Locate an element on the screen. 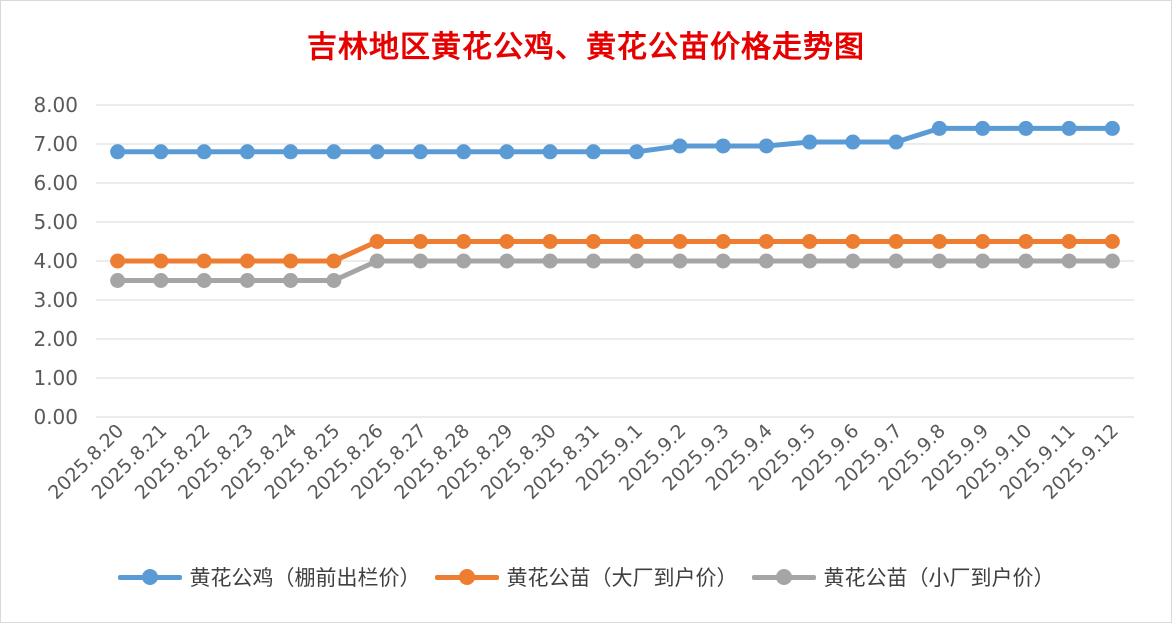  legend: 黄花公鸡（棚前出栏价） 黄花公苗（大厂到户价） 黄花公苗（小厂到户价） is located at coordinates (586, 577).